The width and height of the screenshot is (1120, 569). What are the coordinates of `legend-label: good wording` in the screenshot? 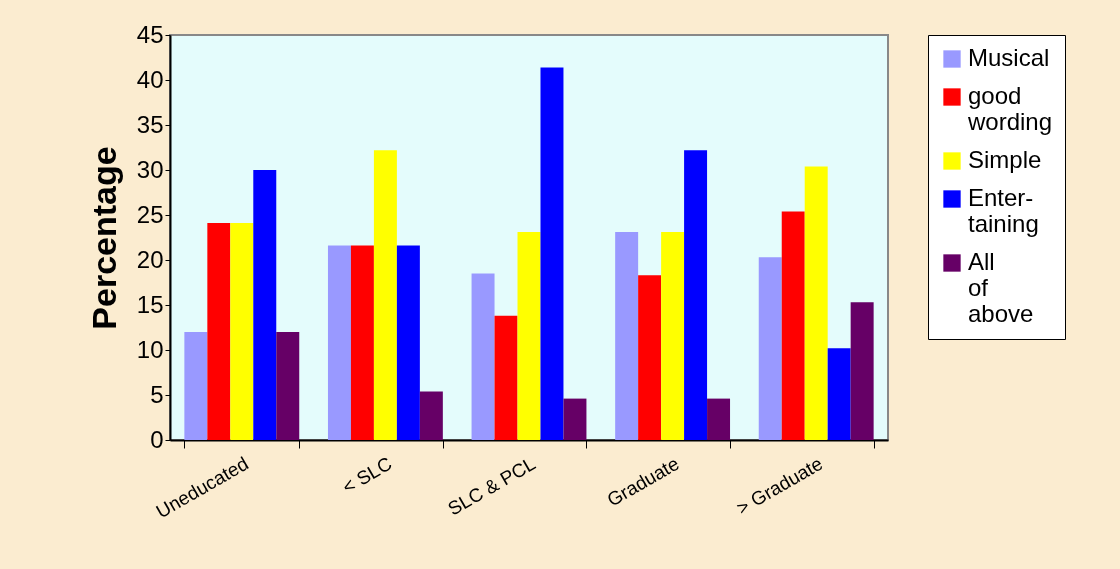 It's located at (1010, 108).